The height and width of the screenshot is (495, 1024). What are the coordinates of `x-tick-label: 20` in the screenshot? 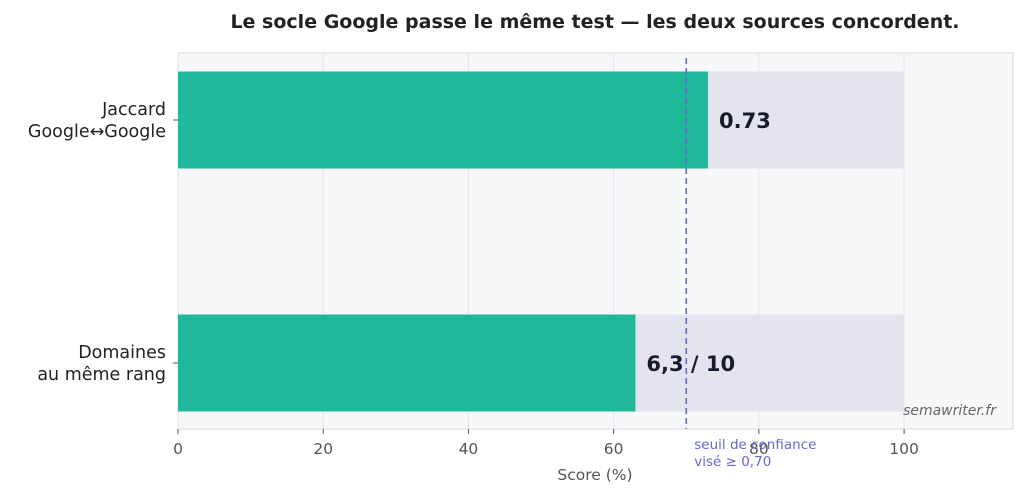 It's located at (323, 449).